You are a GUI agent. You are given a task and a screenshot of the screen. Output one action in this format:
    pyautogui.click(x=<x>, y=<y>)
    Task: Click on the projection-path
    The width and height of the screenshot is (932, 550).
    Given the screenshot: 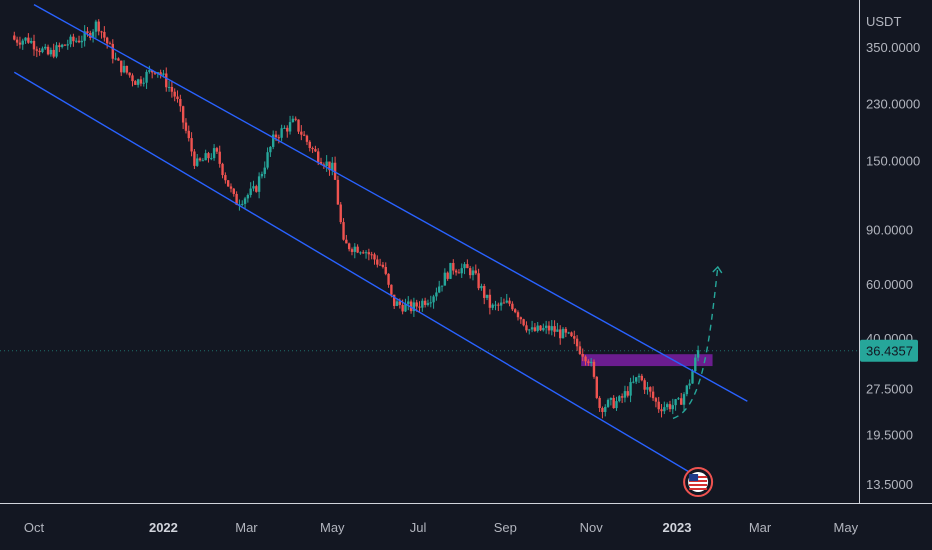 What is the action you would take?
    pyautogui.click(x=695, y=343)
    